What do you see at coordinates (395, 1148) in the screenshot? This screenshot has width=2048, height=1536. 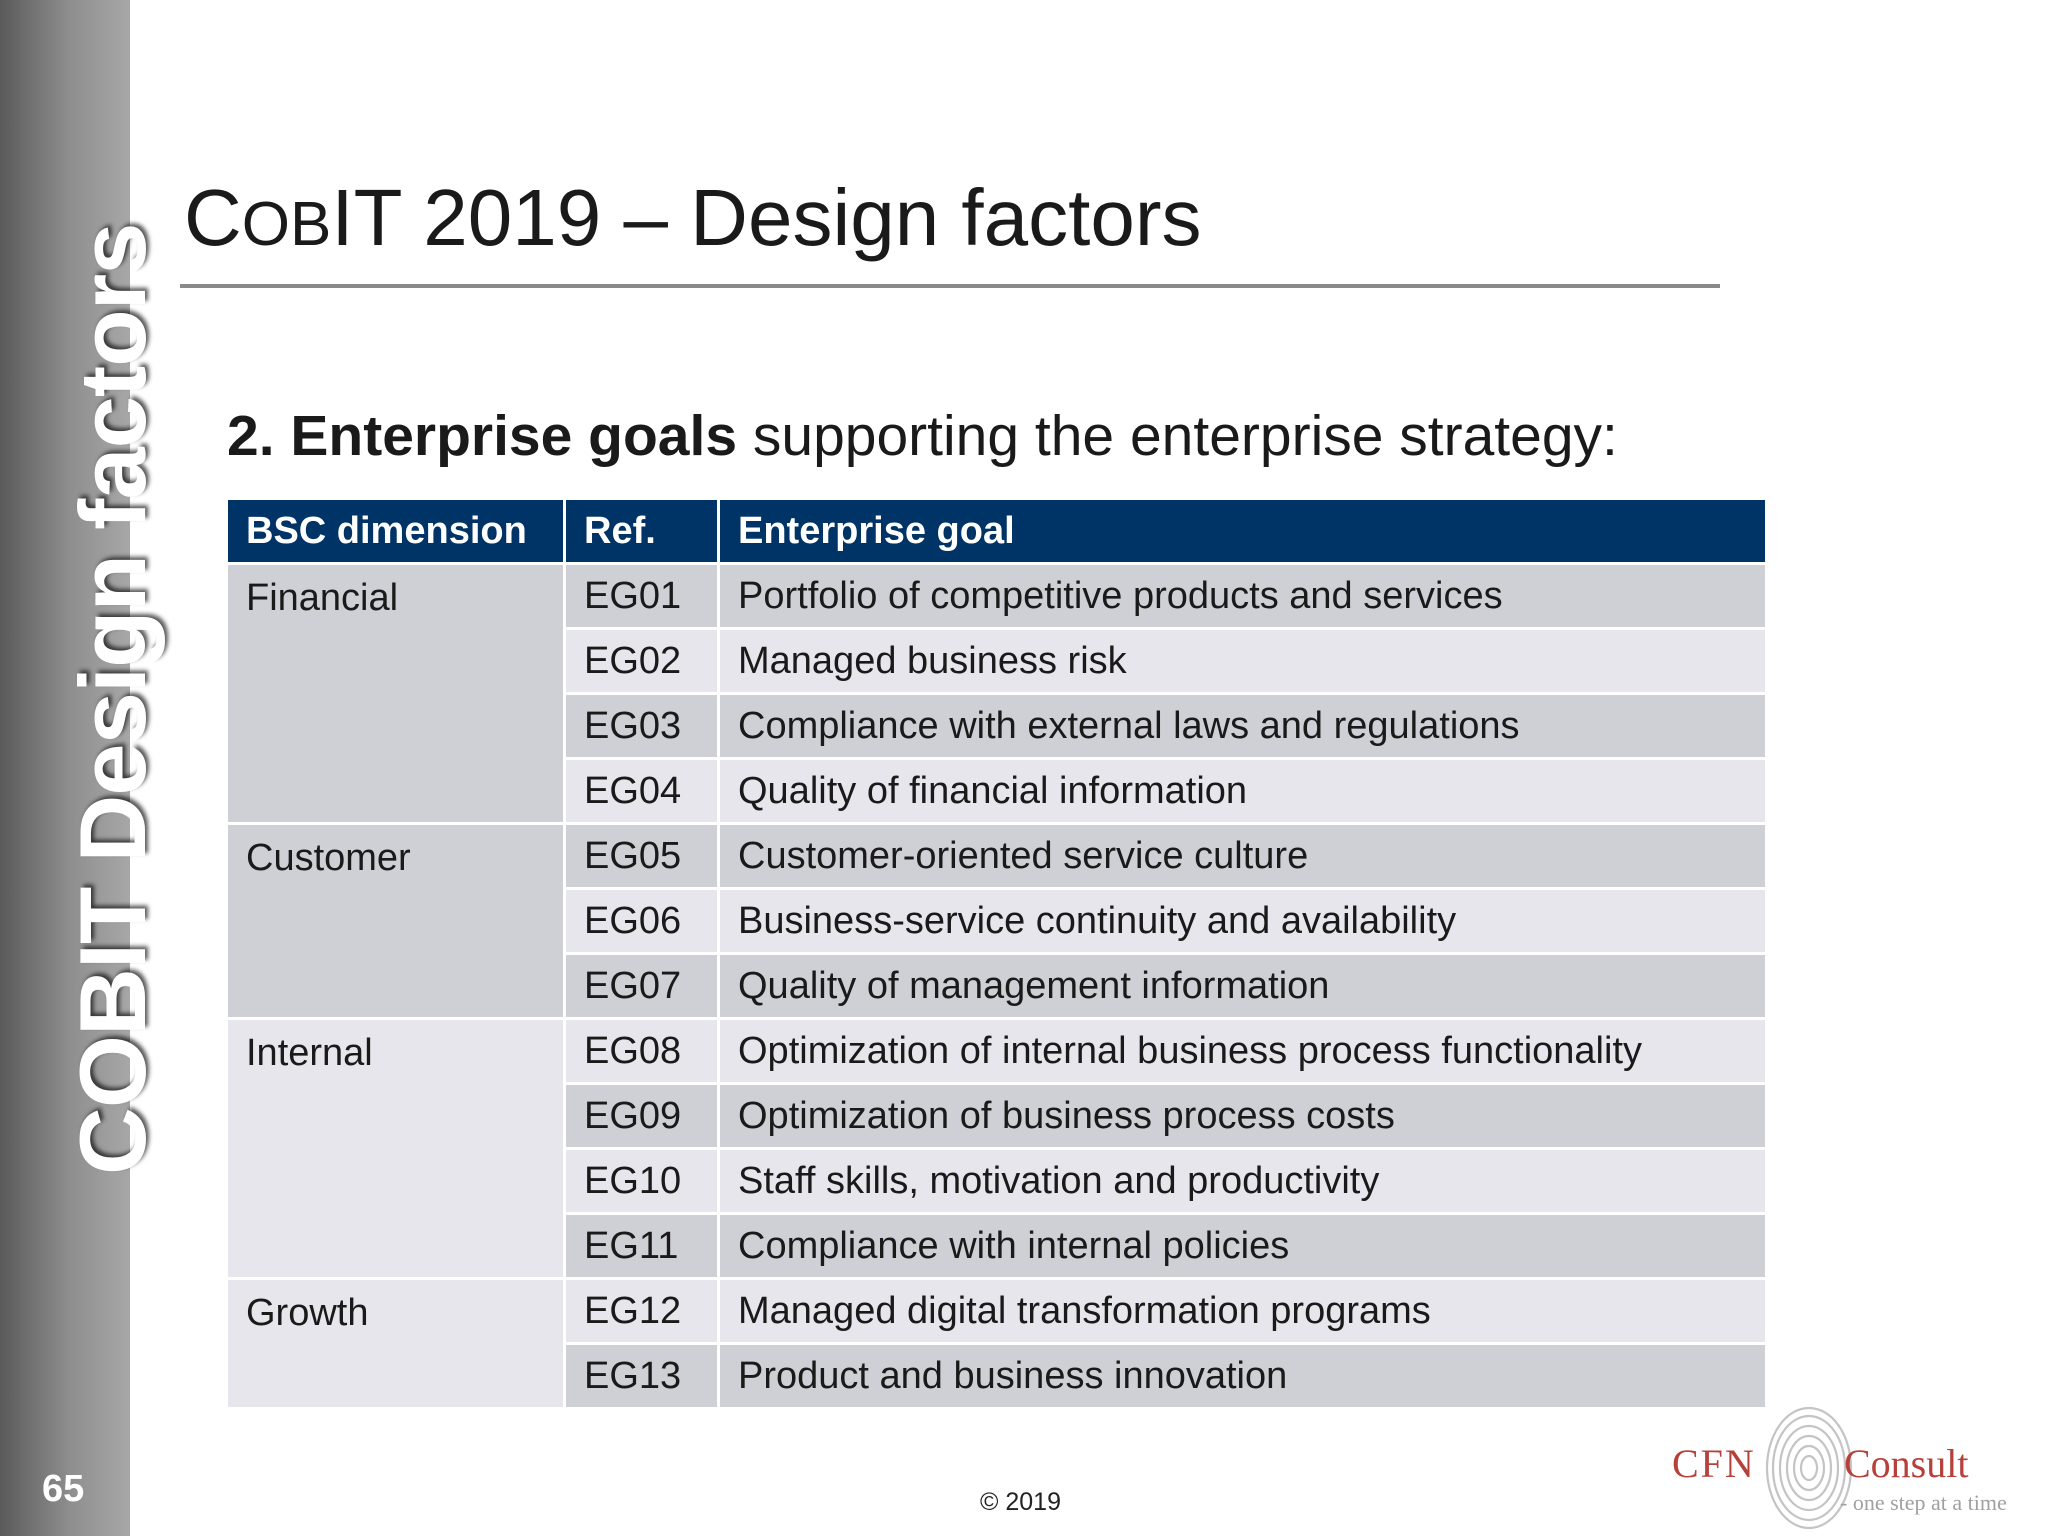 I see `dimension-cell: Internal` at bounding box center [395, 1148].